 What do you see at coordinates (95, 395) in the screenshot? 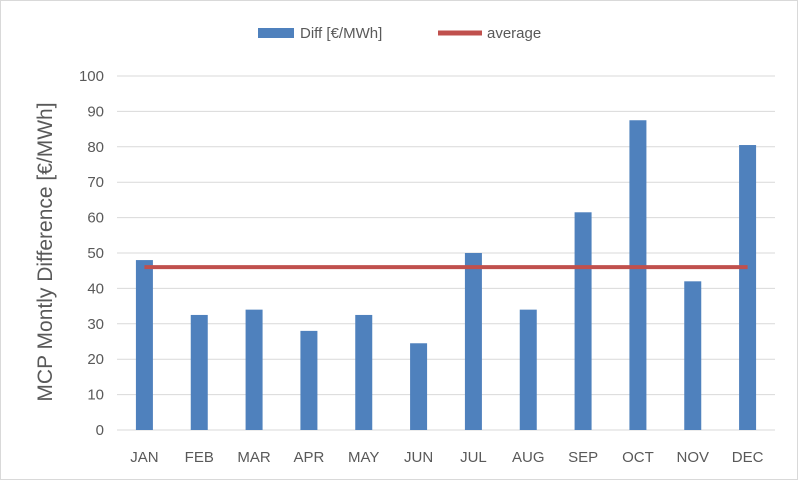
I see `y-tick-label: 10` at bounding box center [95, 395].